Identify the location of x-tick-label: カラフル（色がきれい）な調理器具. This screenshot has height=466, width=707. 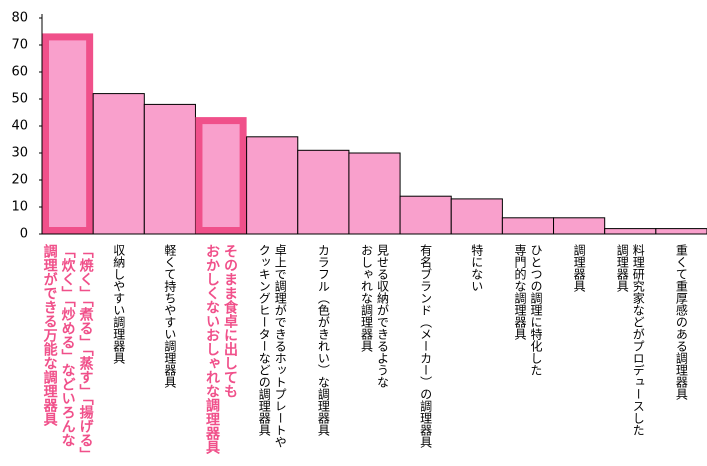
(323, 340).